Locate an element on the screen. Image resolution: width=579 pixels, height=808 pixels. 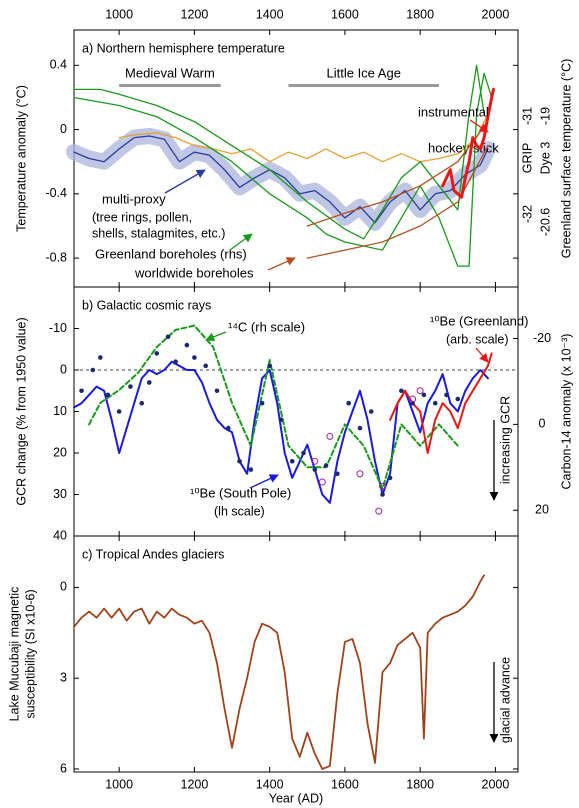
annotation: shells, stalagmites, etc.) is located at coordinates (158, 233).